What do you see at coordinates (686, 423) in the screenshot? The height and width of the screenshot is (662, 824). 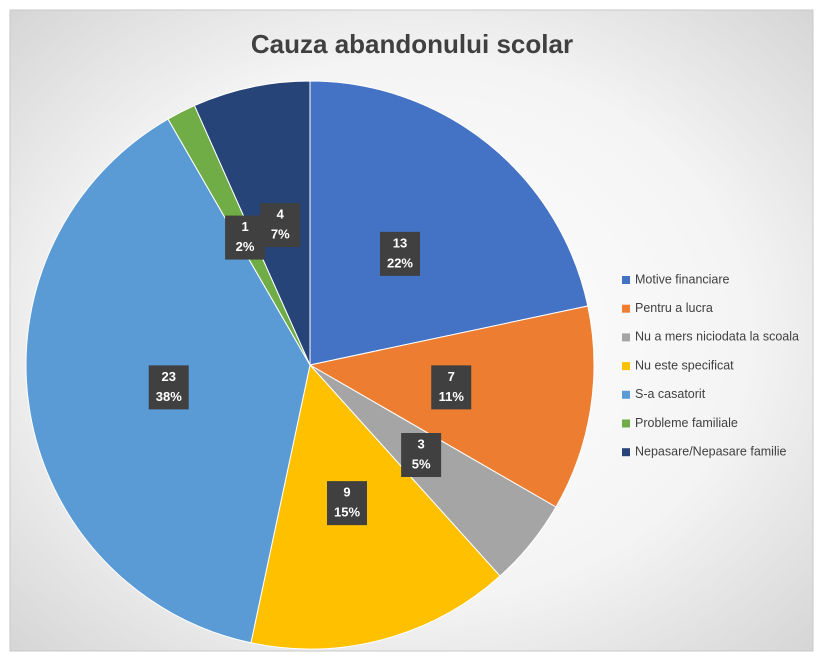 I see `legend-label: Probleme familiale` at bounding box center [686, 423].